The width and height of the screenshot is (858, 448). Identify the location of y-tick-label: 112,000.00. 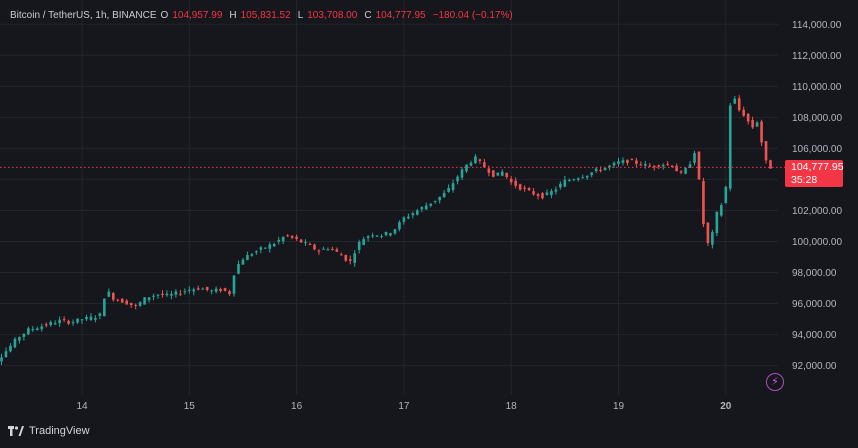
(817, 56).